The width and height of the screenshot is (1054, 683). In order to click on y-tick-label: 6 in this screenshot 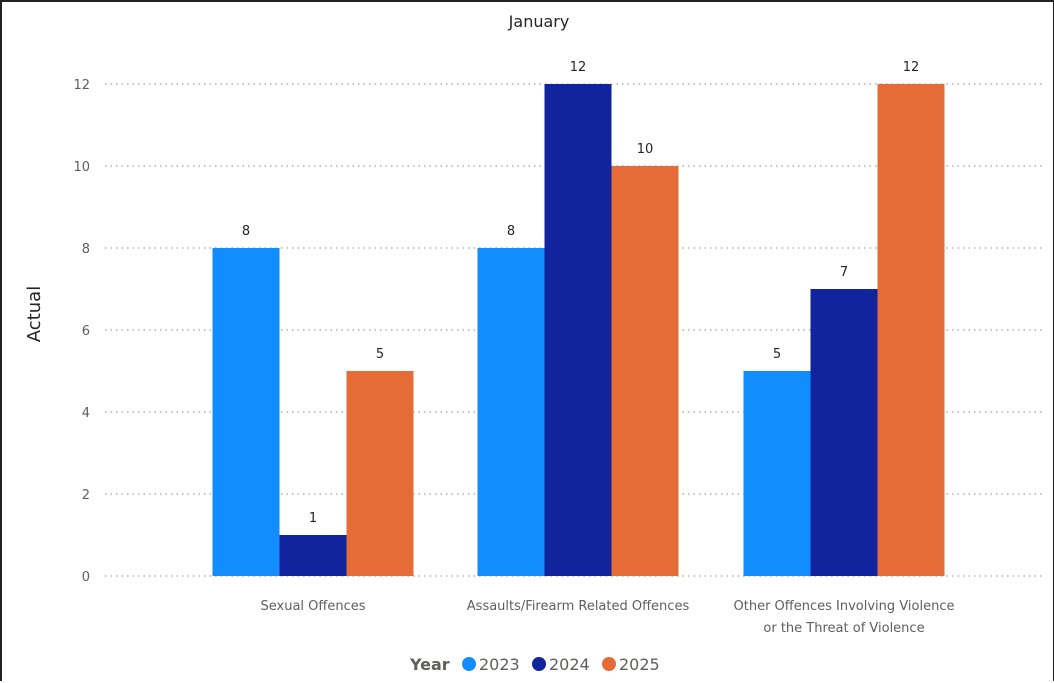, I will do `click(86, 331)`.